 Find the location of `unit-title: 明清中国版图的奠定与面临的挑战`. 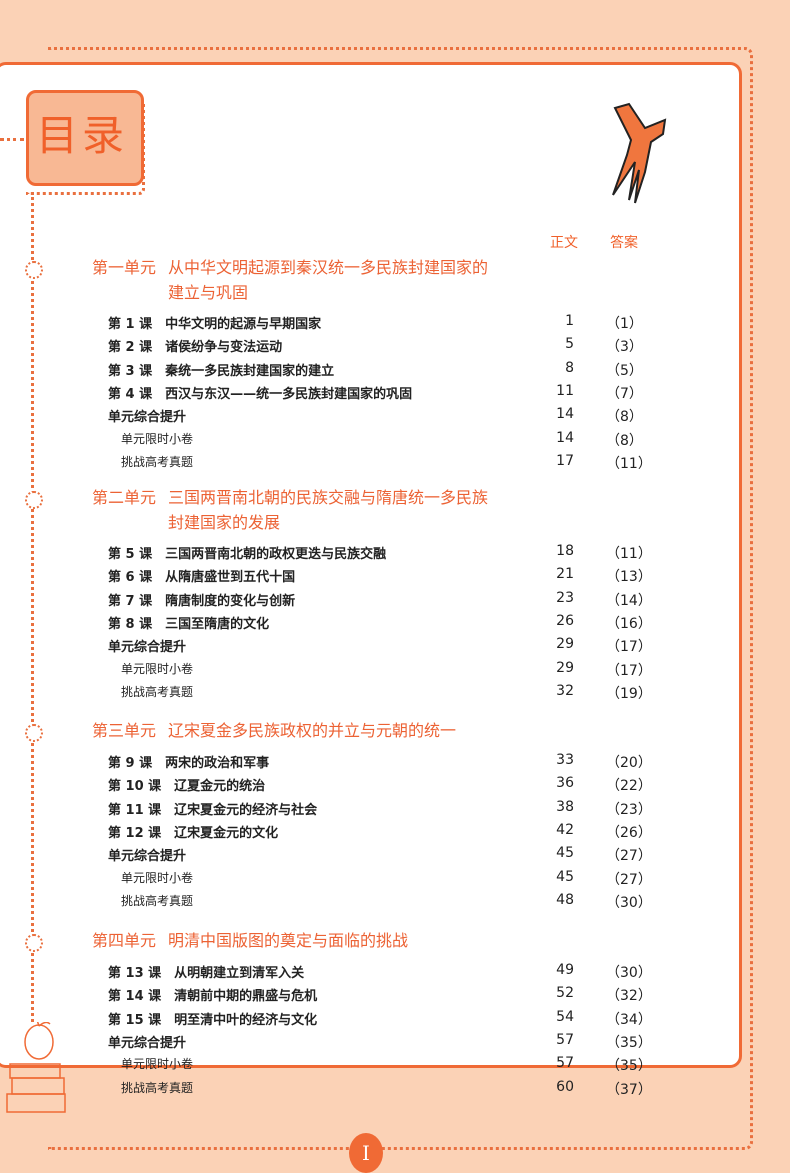

unit-title: 明清中国版图的奠定与面临的挑战 is located at coordinates (288, 940).